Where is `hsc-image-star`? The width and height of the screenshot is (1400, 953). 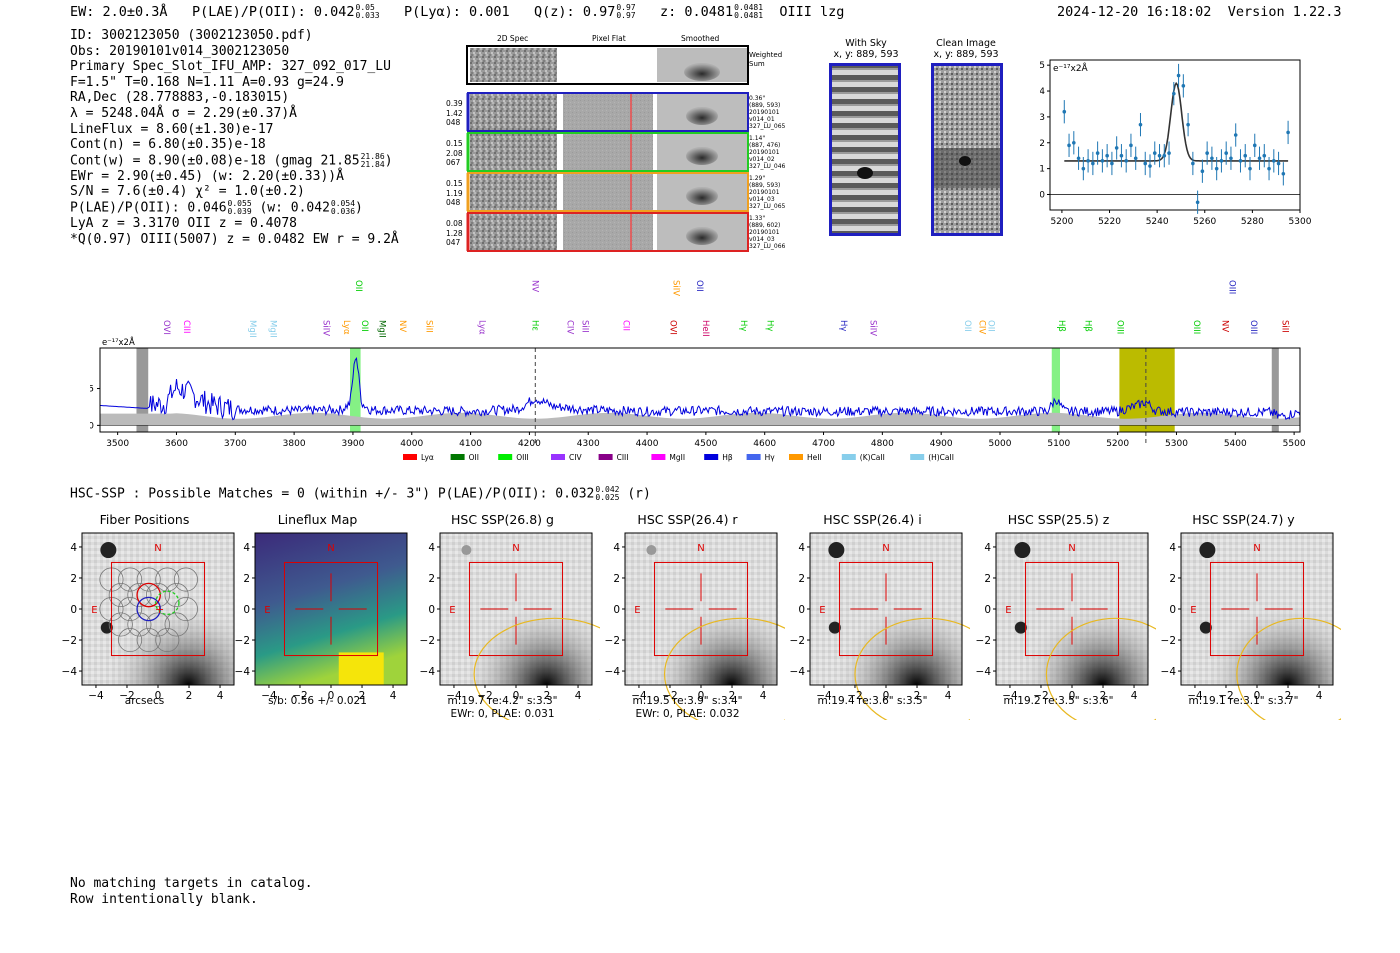
hsc-image-star is located at coordinates (1020, 627).